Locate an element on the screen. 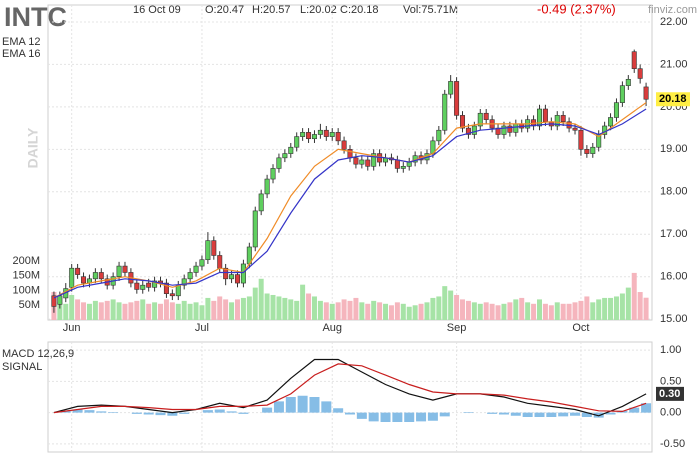 The height and width of the screenshot is (453, 700). y-tick-label: 200M is located at coordinates (26, 261).